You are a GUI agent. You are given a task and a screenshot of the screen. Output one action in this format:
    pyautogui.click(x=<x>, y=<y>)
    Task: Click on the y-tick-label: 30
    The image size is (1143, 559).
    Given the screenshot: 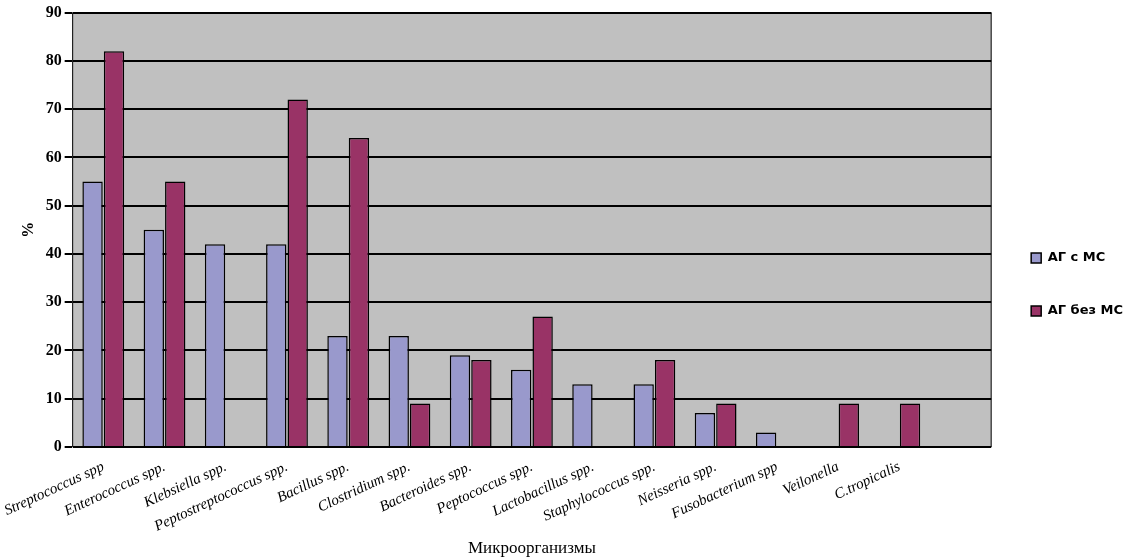 What is the action you would take?
    pyautogui.click(x=53, y=301)
    